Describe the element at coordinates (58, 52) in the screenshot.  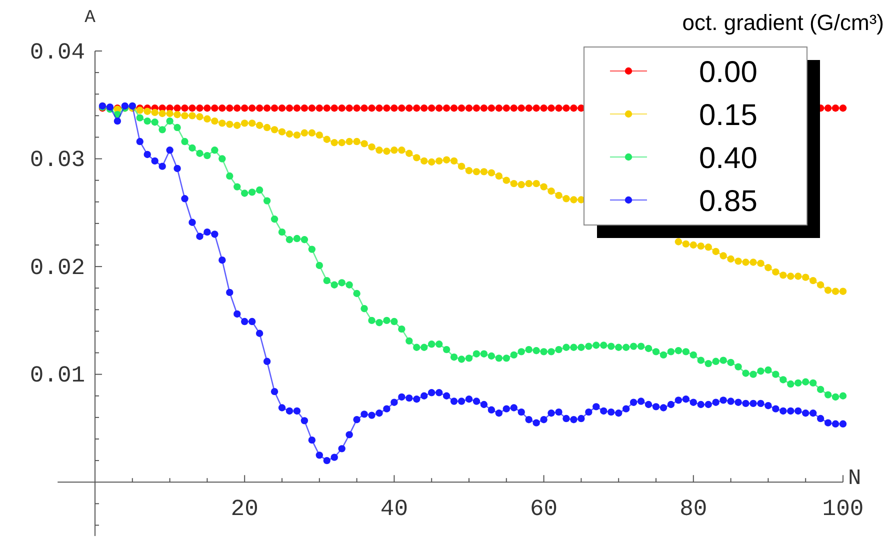
I see `y-tick-label: 0.04` at that location.